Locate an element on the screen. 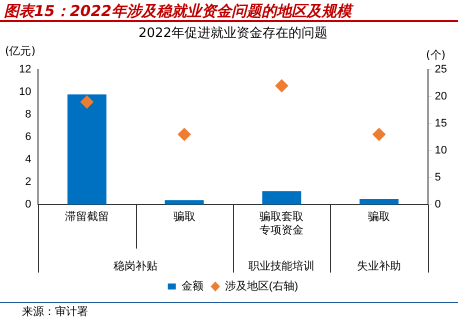 The width and height of the screenshot is (458, 325). y2-tick-label: 20 is located at coordinates (441, 96).